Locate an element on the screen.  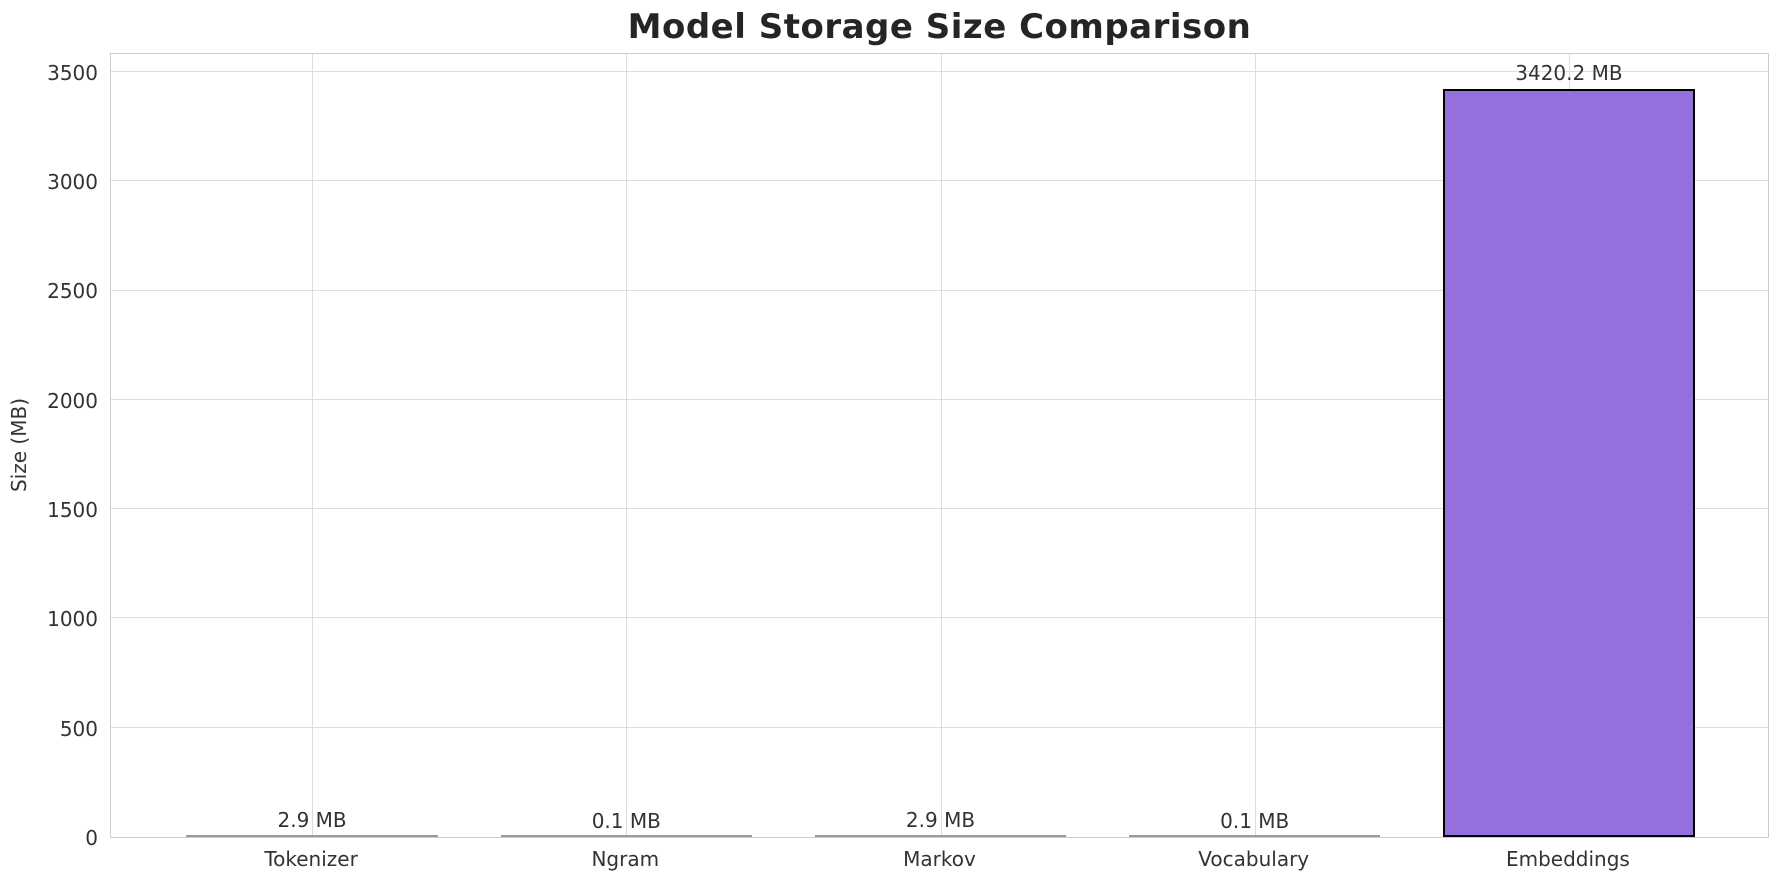
x-category-label: Ngram is located at coordinates (625, 859).